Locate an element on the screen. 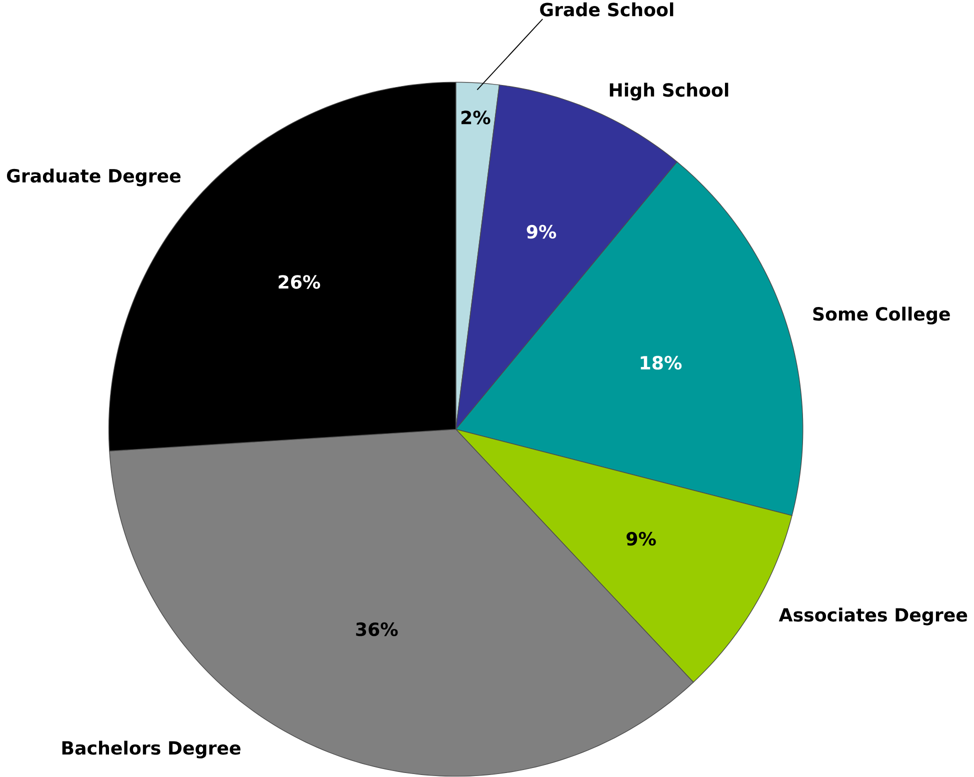  slice-label: Graduate Degree is located at coordinates (93, 177).